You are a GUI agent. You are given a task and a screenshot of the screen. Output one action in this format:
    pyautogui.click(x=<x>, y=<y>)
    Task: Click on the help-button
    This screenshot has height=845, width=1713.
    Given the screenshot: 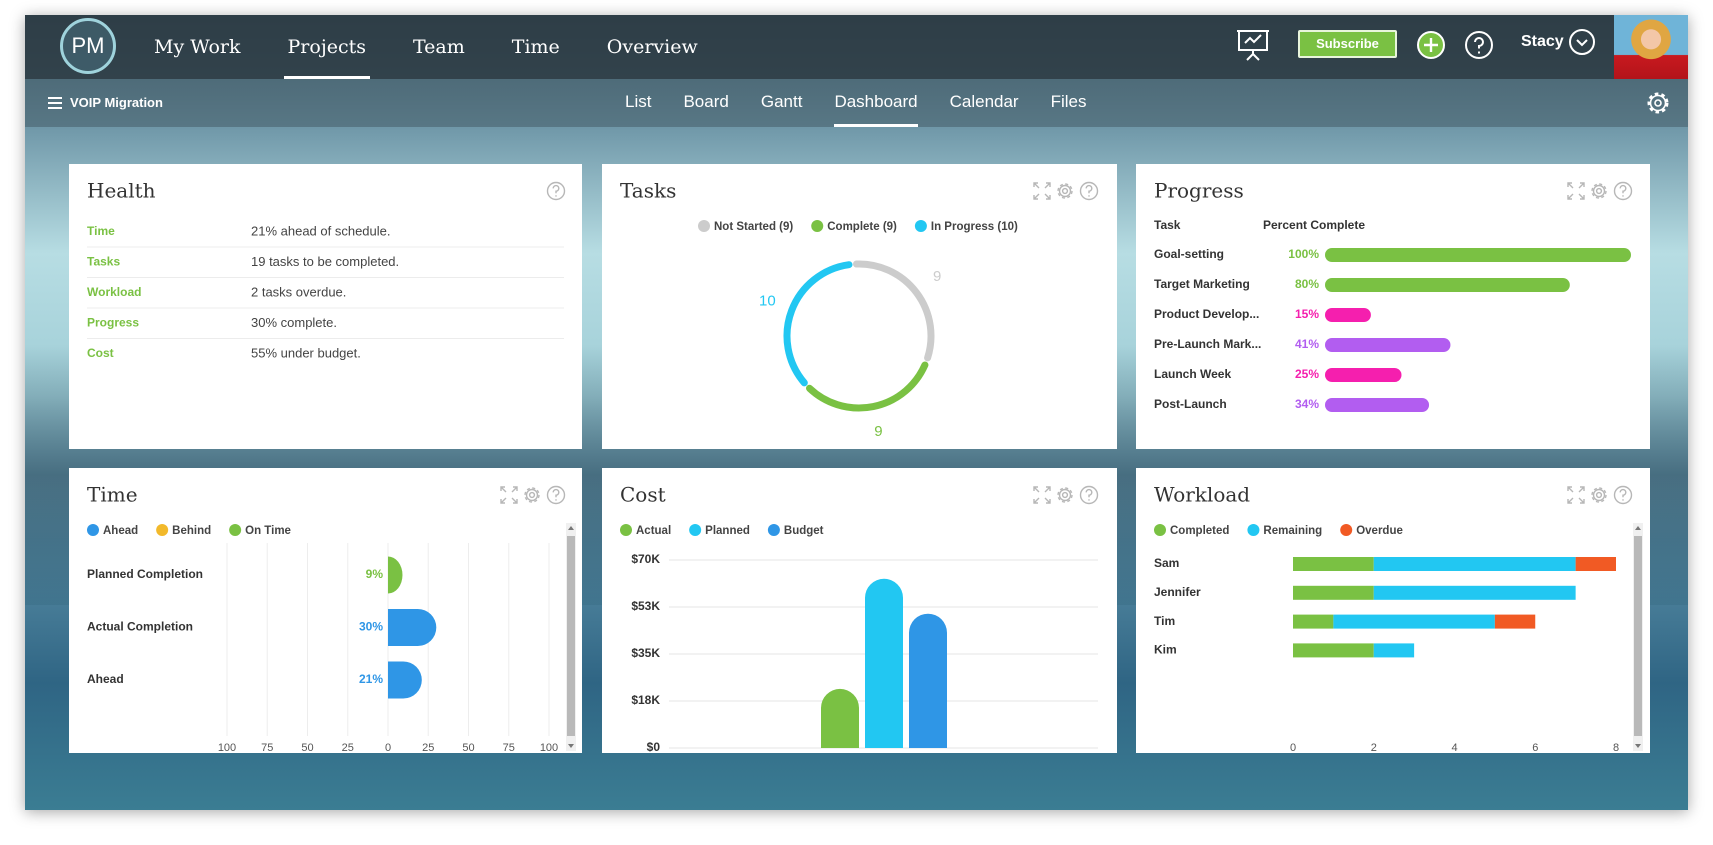 What is the action you would take?
    pyautogui.click(x=1479, y=45)
    